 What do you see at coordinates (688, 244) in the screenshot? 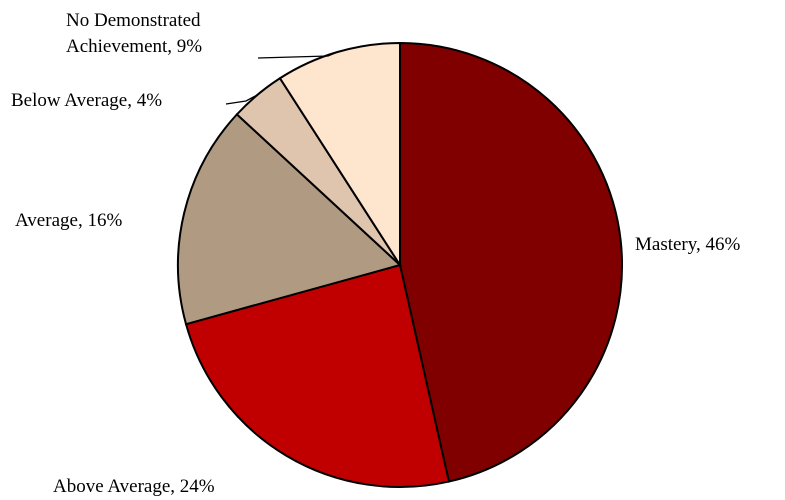
I see `label-mastery: Mastery, 46%` at bounding box center [688, 244].